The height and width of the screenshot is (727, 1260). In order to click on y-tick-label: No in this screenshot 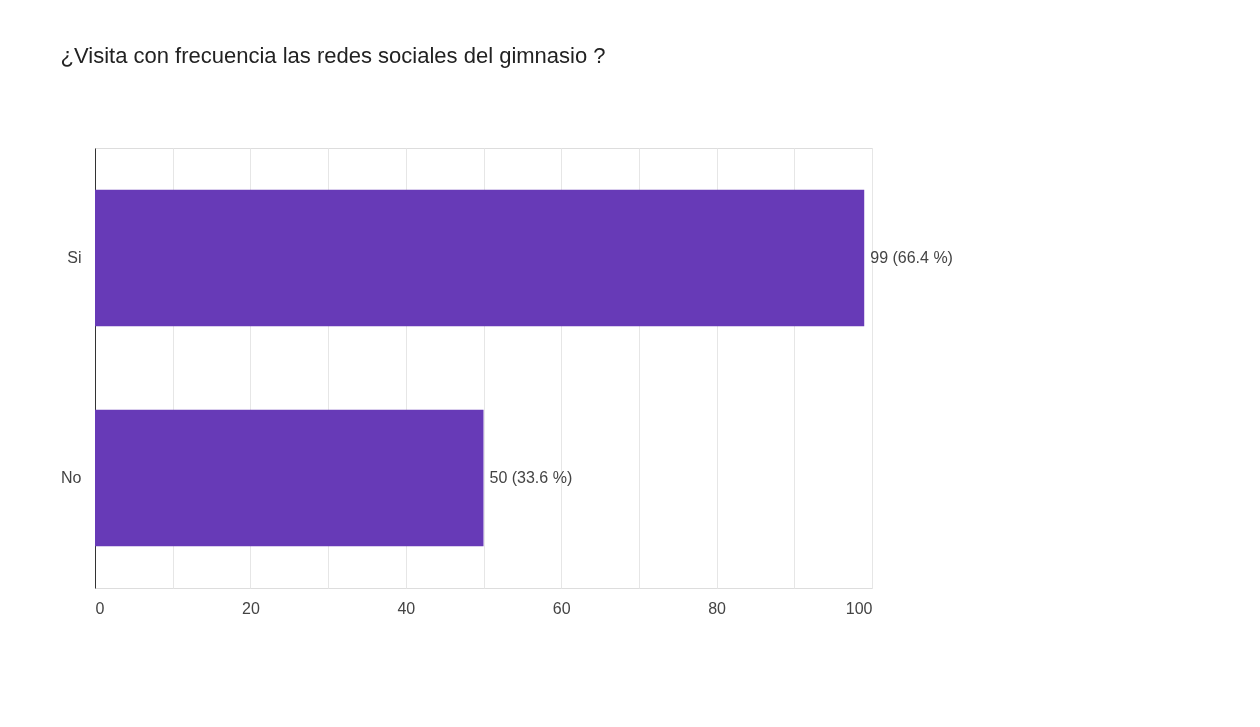, I will do `click(71, 477)`.